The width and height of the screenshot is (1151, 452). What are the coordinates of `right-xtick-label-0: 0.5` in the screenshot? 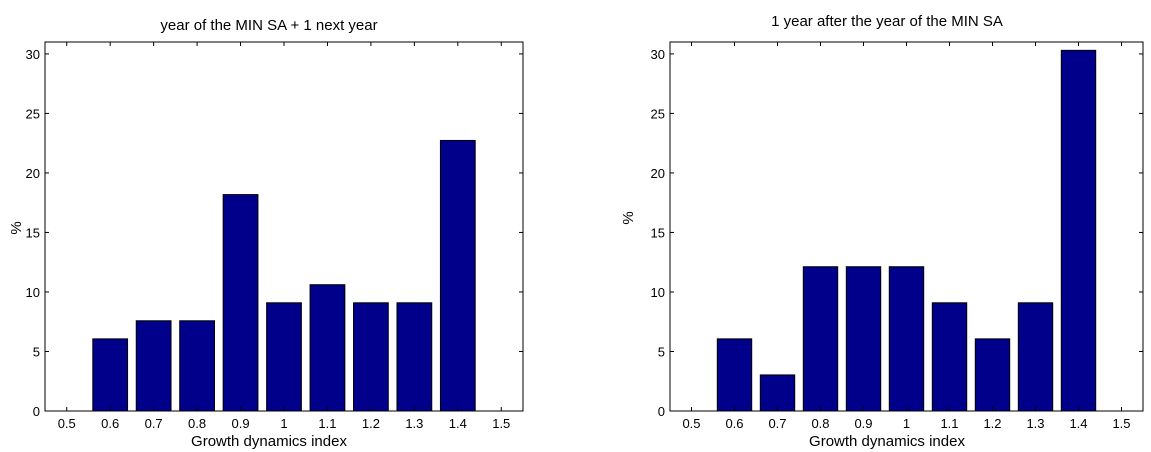 It's located at (691, 423).